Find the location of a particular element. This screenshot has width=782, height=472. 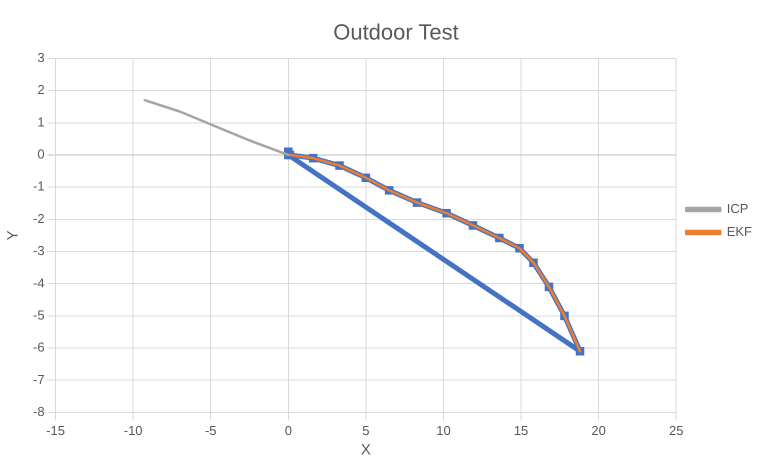

chart-title: Outdoor Test is located at coordinates (396, 31).